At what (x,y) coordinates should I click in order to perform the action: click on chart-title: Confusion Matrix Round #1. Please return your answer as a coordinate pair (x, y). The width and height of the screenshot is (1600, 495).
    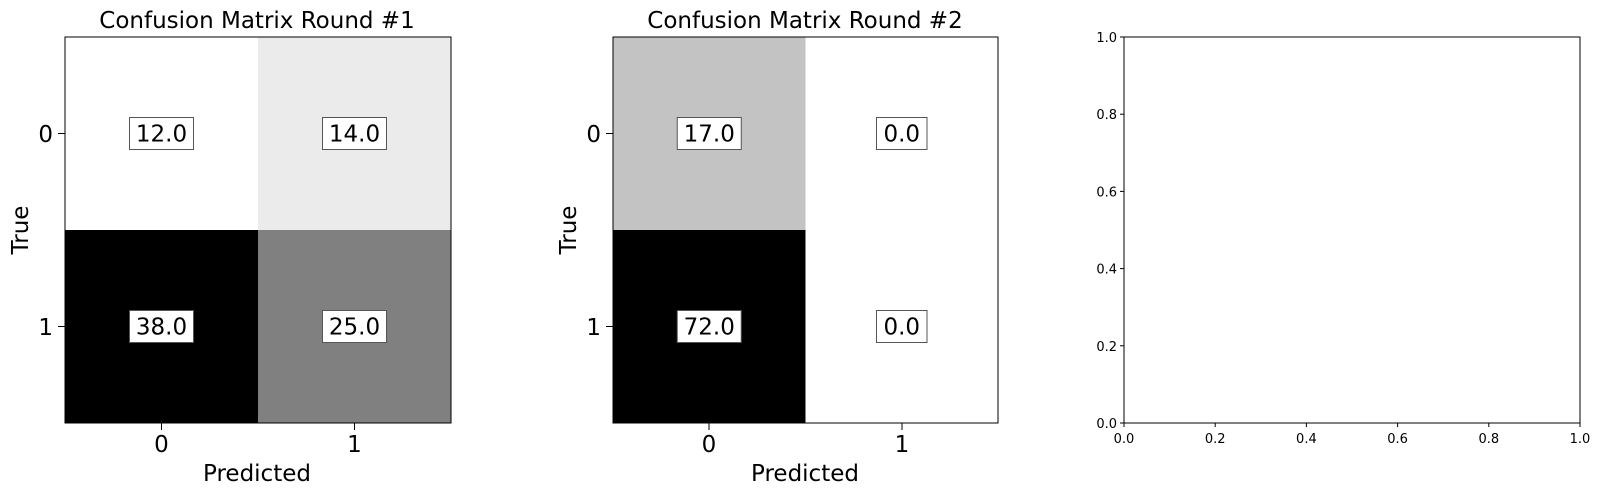
    Looking at the image, I should click on (256, 21).